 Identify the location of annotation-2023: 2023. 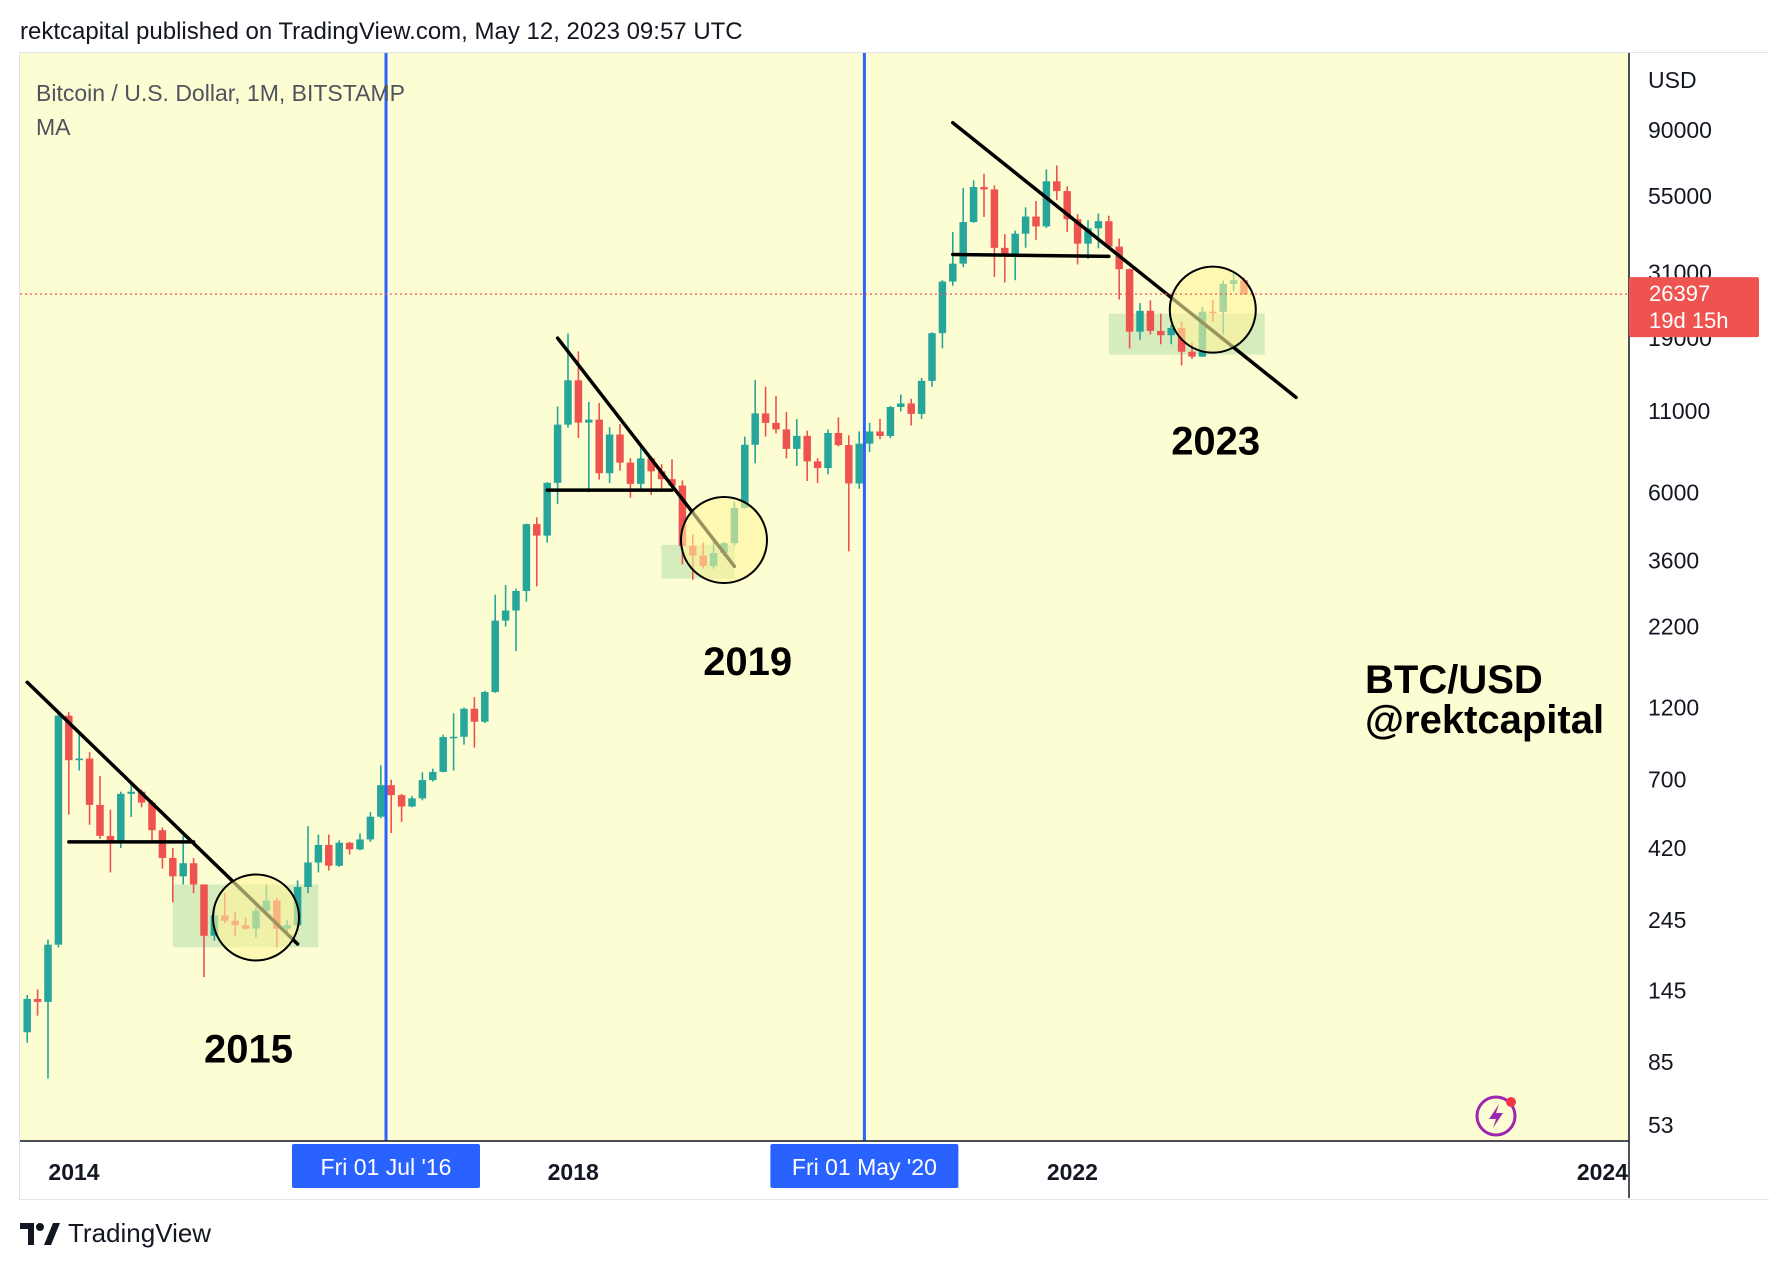
(1215, 442).